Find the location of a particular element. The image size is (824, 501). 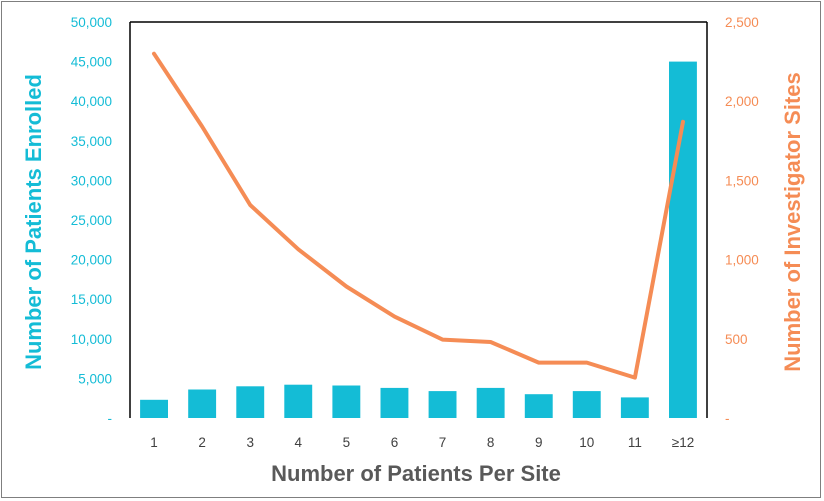

x-tick-label: 4 is located at coordinates (299, 442).